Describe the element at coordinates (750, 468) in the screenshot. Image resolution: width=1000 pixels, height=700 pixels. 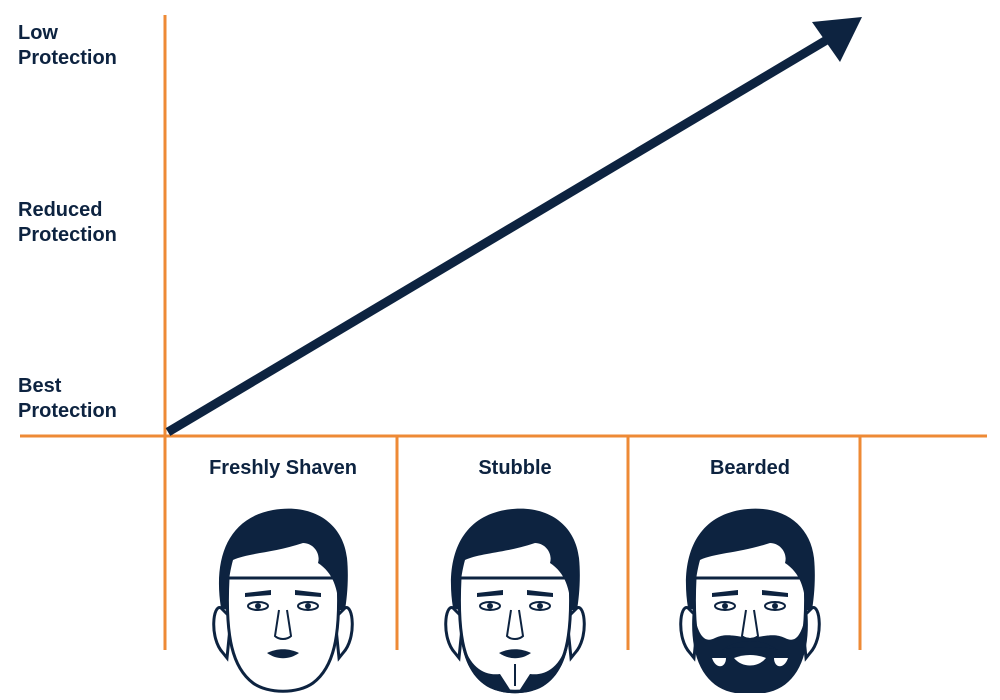
I see `category-label: Bearded` at that location.